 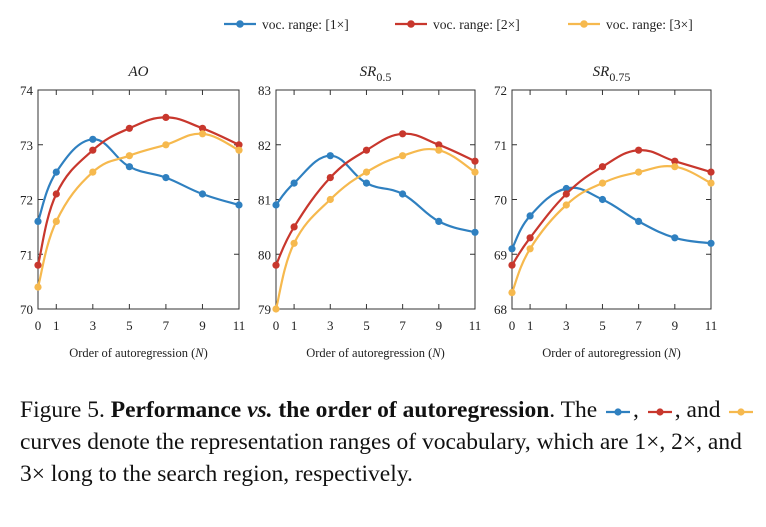 I want to click on chart-title-subscript: 0.75, so click(x=619, y=77).